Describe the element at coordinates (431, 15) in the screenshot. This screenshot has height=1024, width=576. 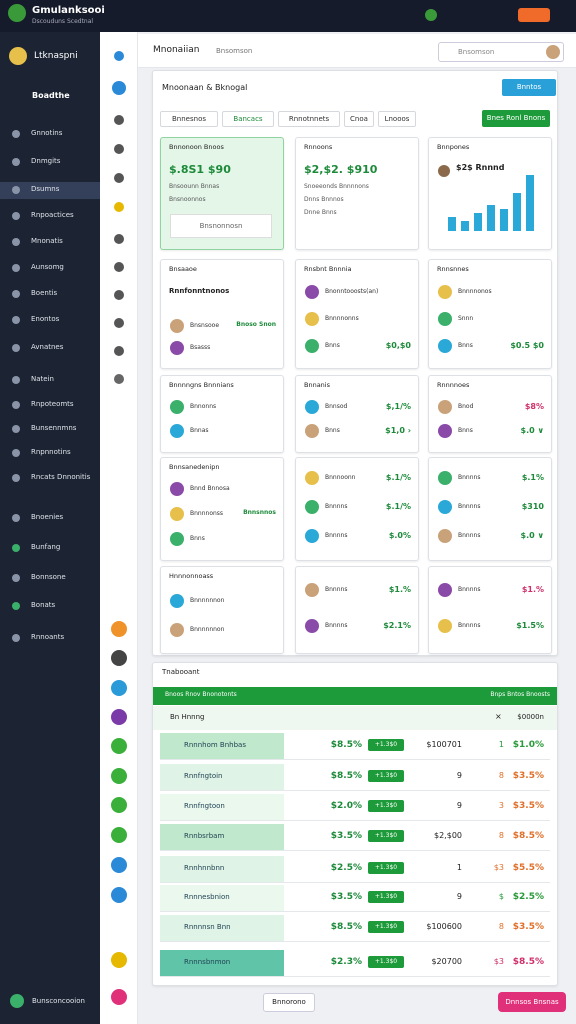
I see `status-icon` at that location.